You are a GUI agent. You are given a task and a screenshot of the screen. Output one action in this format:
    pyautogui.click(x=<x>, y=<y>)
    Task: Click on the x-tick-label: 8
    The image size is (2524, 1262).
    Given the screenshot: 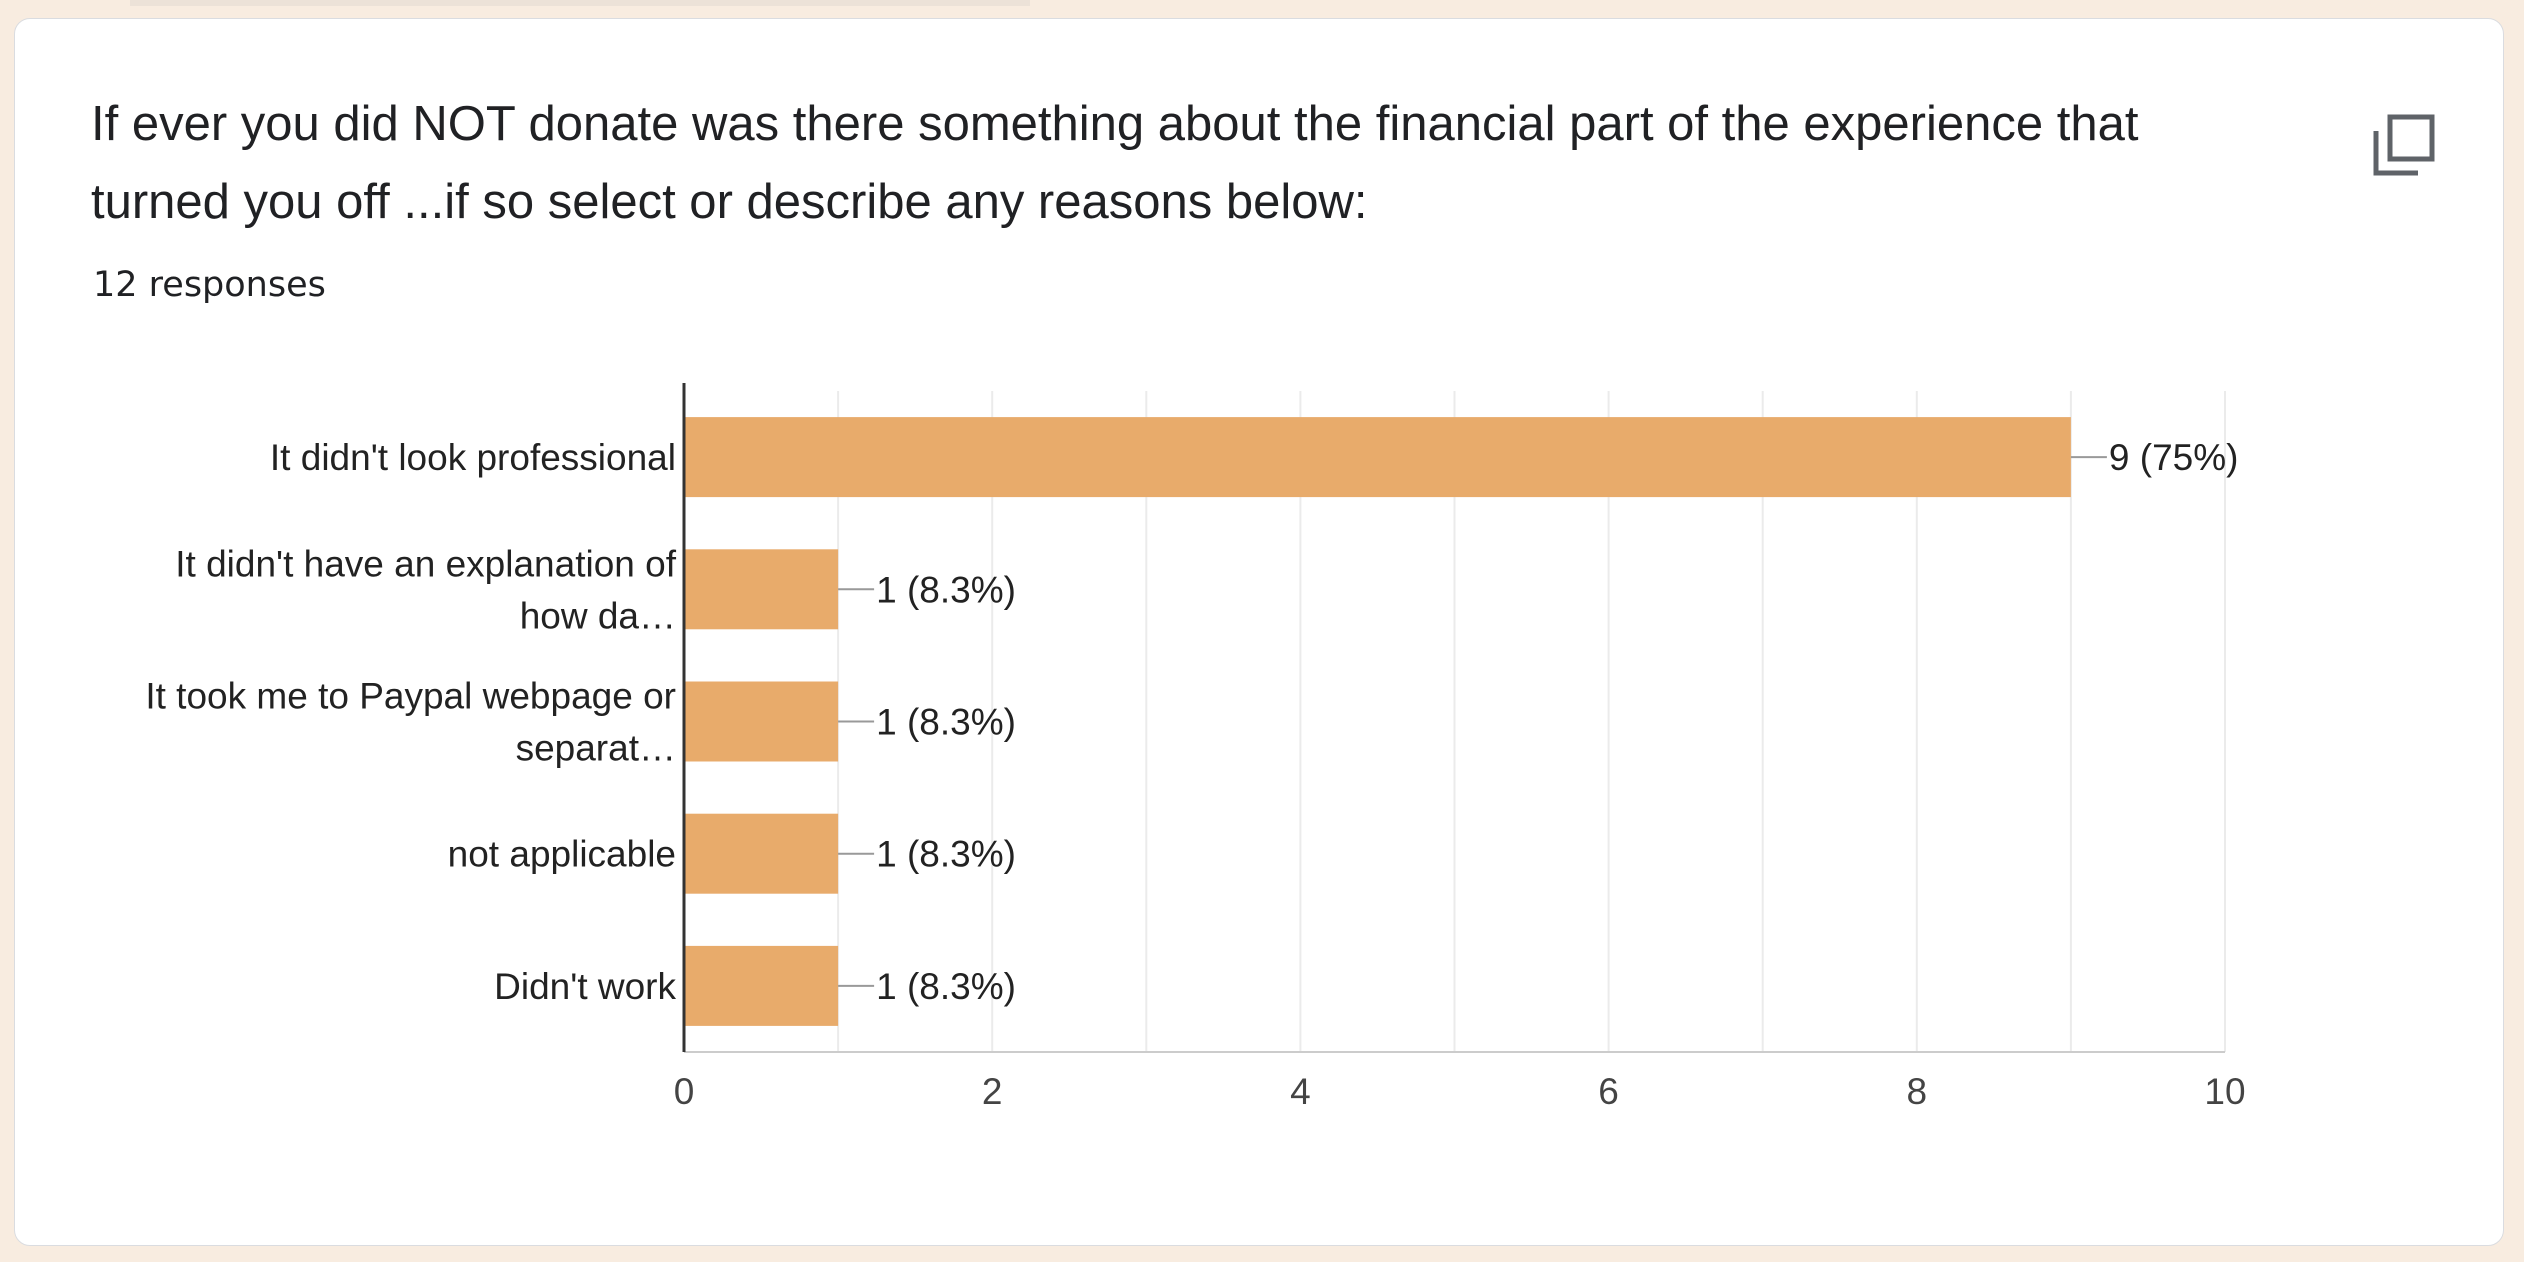 What is the action you would take?
    pyautogui.click(x=1917, y=1091)
    